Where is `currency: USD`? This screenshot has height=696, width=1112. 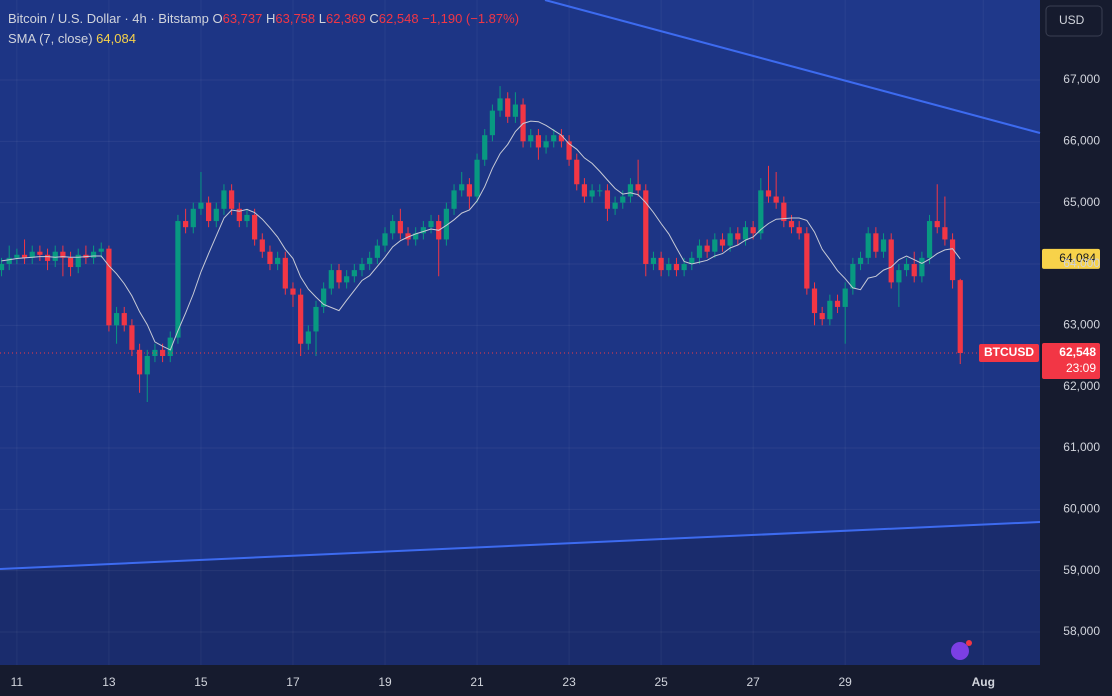
currency: USD is located at coordinates (1072, 20).